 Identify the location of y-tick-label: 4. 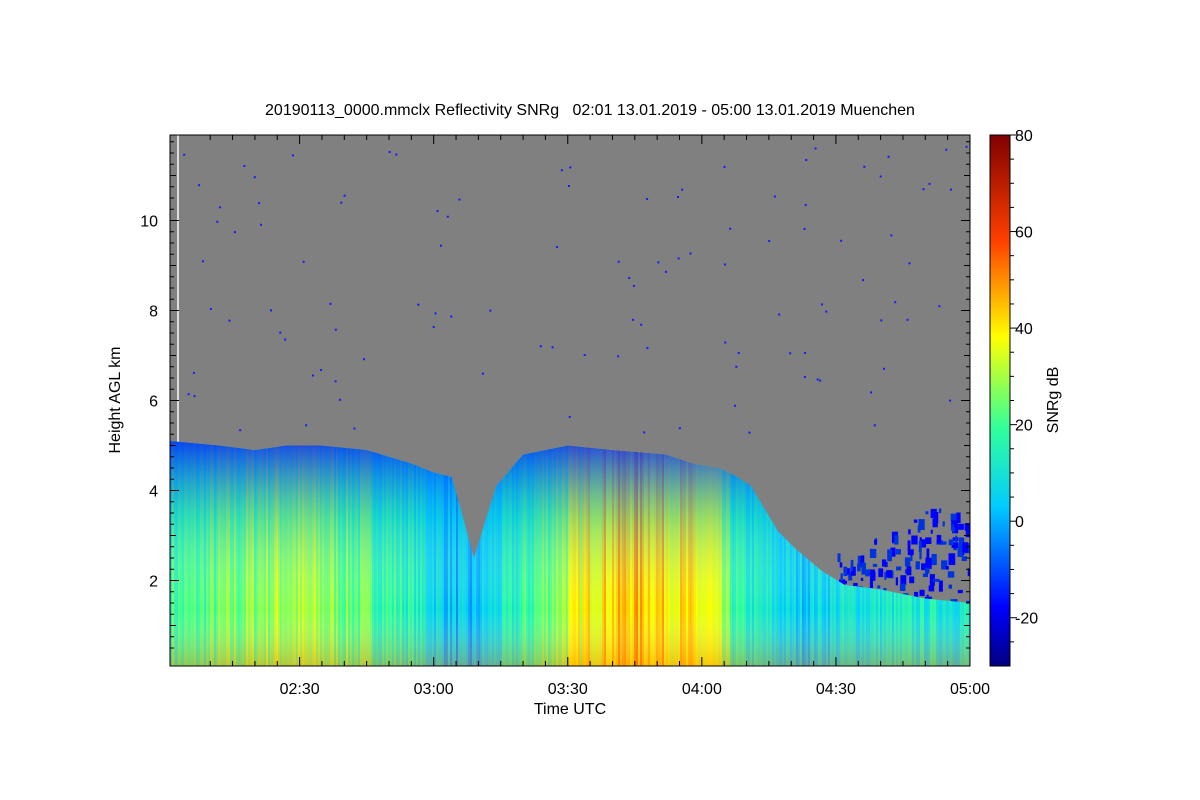
(153, 492).